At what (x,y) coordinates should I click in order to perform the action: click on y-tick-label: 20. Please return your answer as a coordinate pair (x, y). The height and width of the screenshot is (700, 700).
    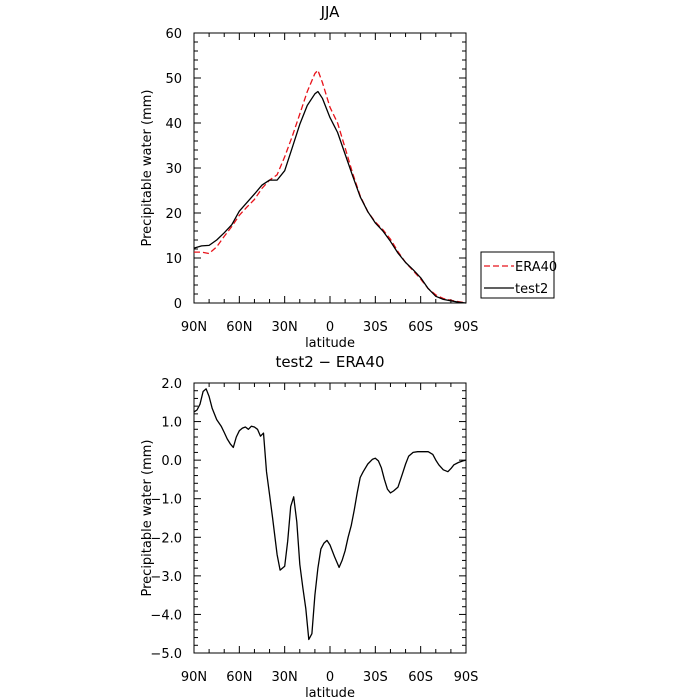
    Looking at the image, I should click on (173, 214).